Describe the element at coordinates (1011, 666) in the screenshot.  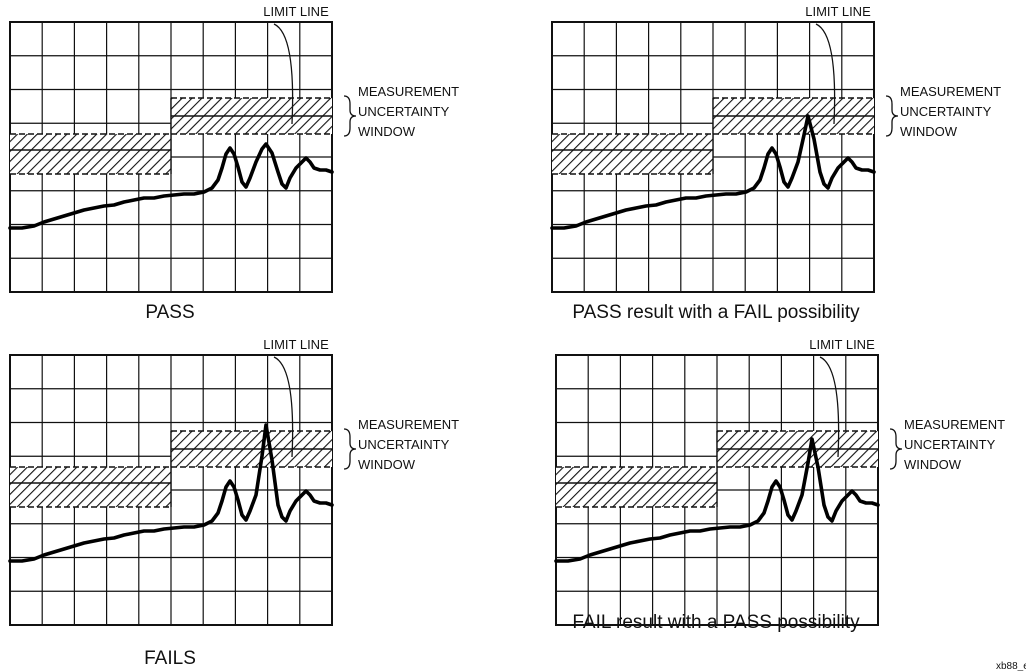
I see `figure-id: xb88_e` at that location.